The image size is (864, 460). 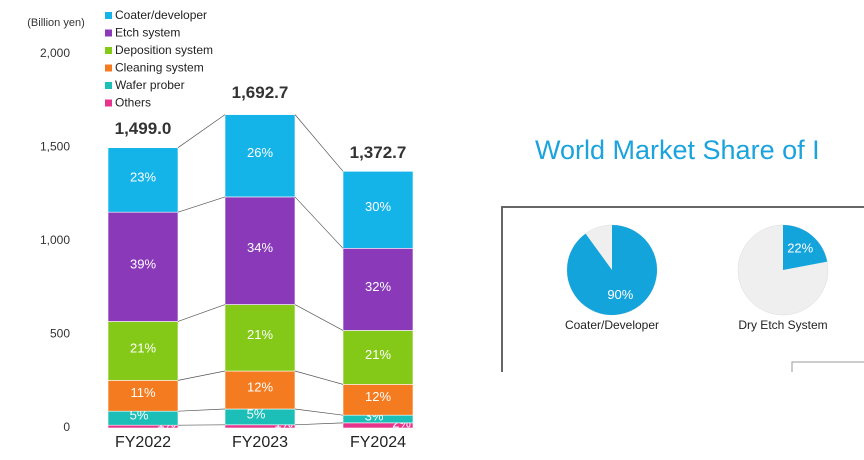 What do you see at coordinates (161, 15) in the screenshot?
I see `legend-label: Coater/developer` at bounding box center [161, 15].